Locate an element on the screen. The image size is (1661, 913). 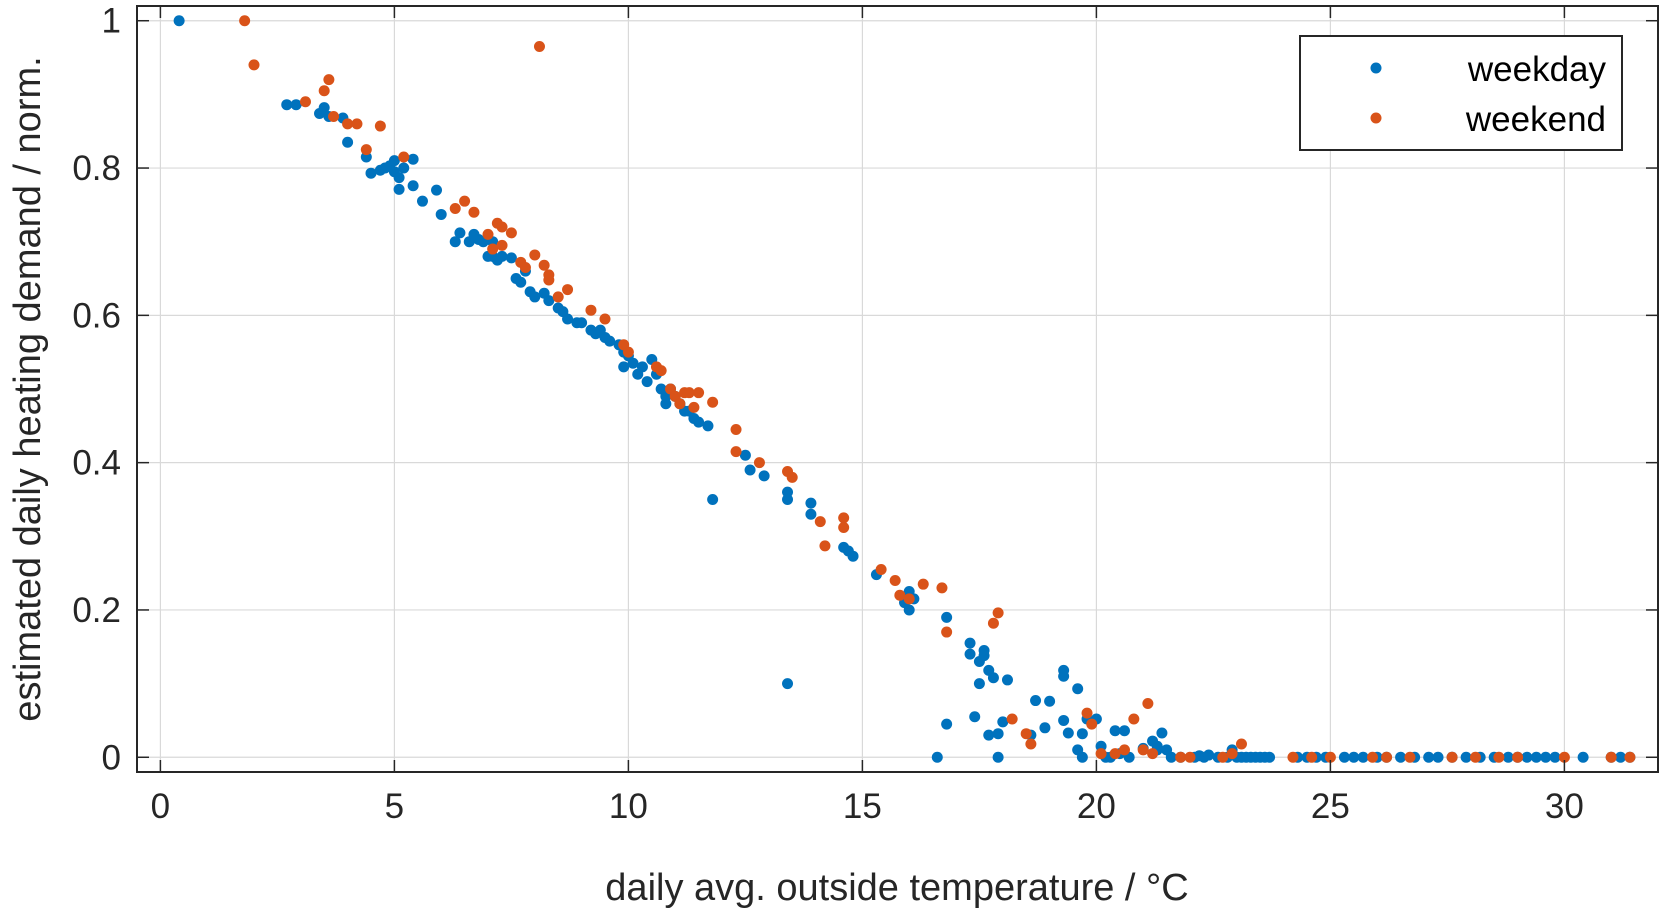
x-tick-label: 20 is located at coordinates (1096, 806).